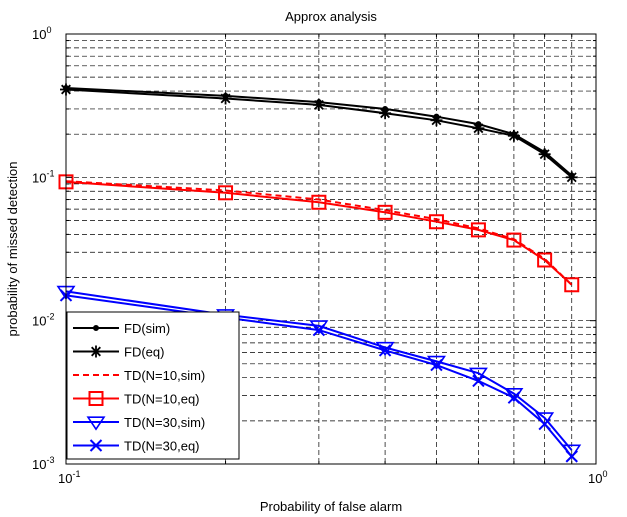  What do you see at coordinates (147, 328) in the screenshot?
I see `legend-label: FD(sim)` at bounding box center [147, 328].